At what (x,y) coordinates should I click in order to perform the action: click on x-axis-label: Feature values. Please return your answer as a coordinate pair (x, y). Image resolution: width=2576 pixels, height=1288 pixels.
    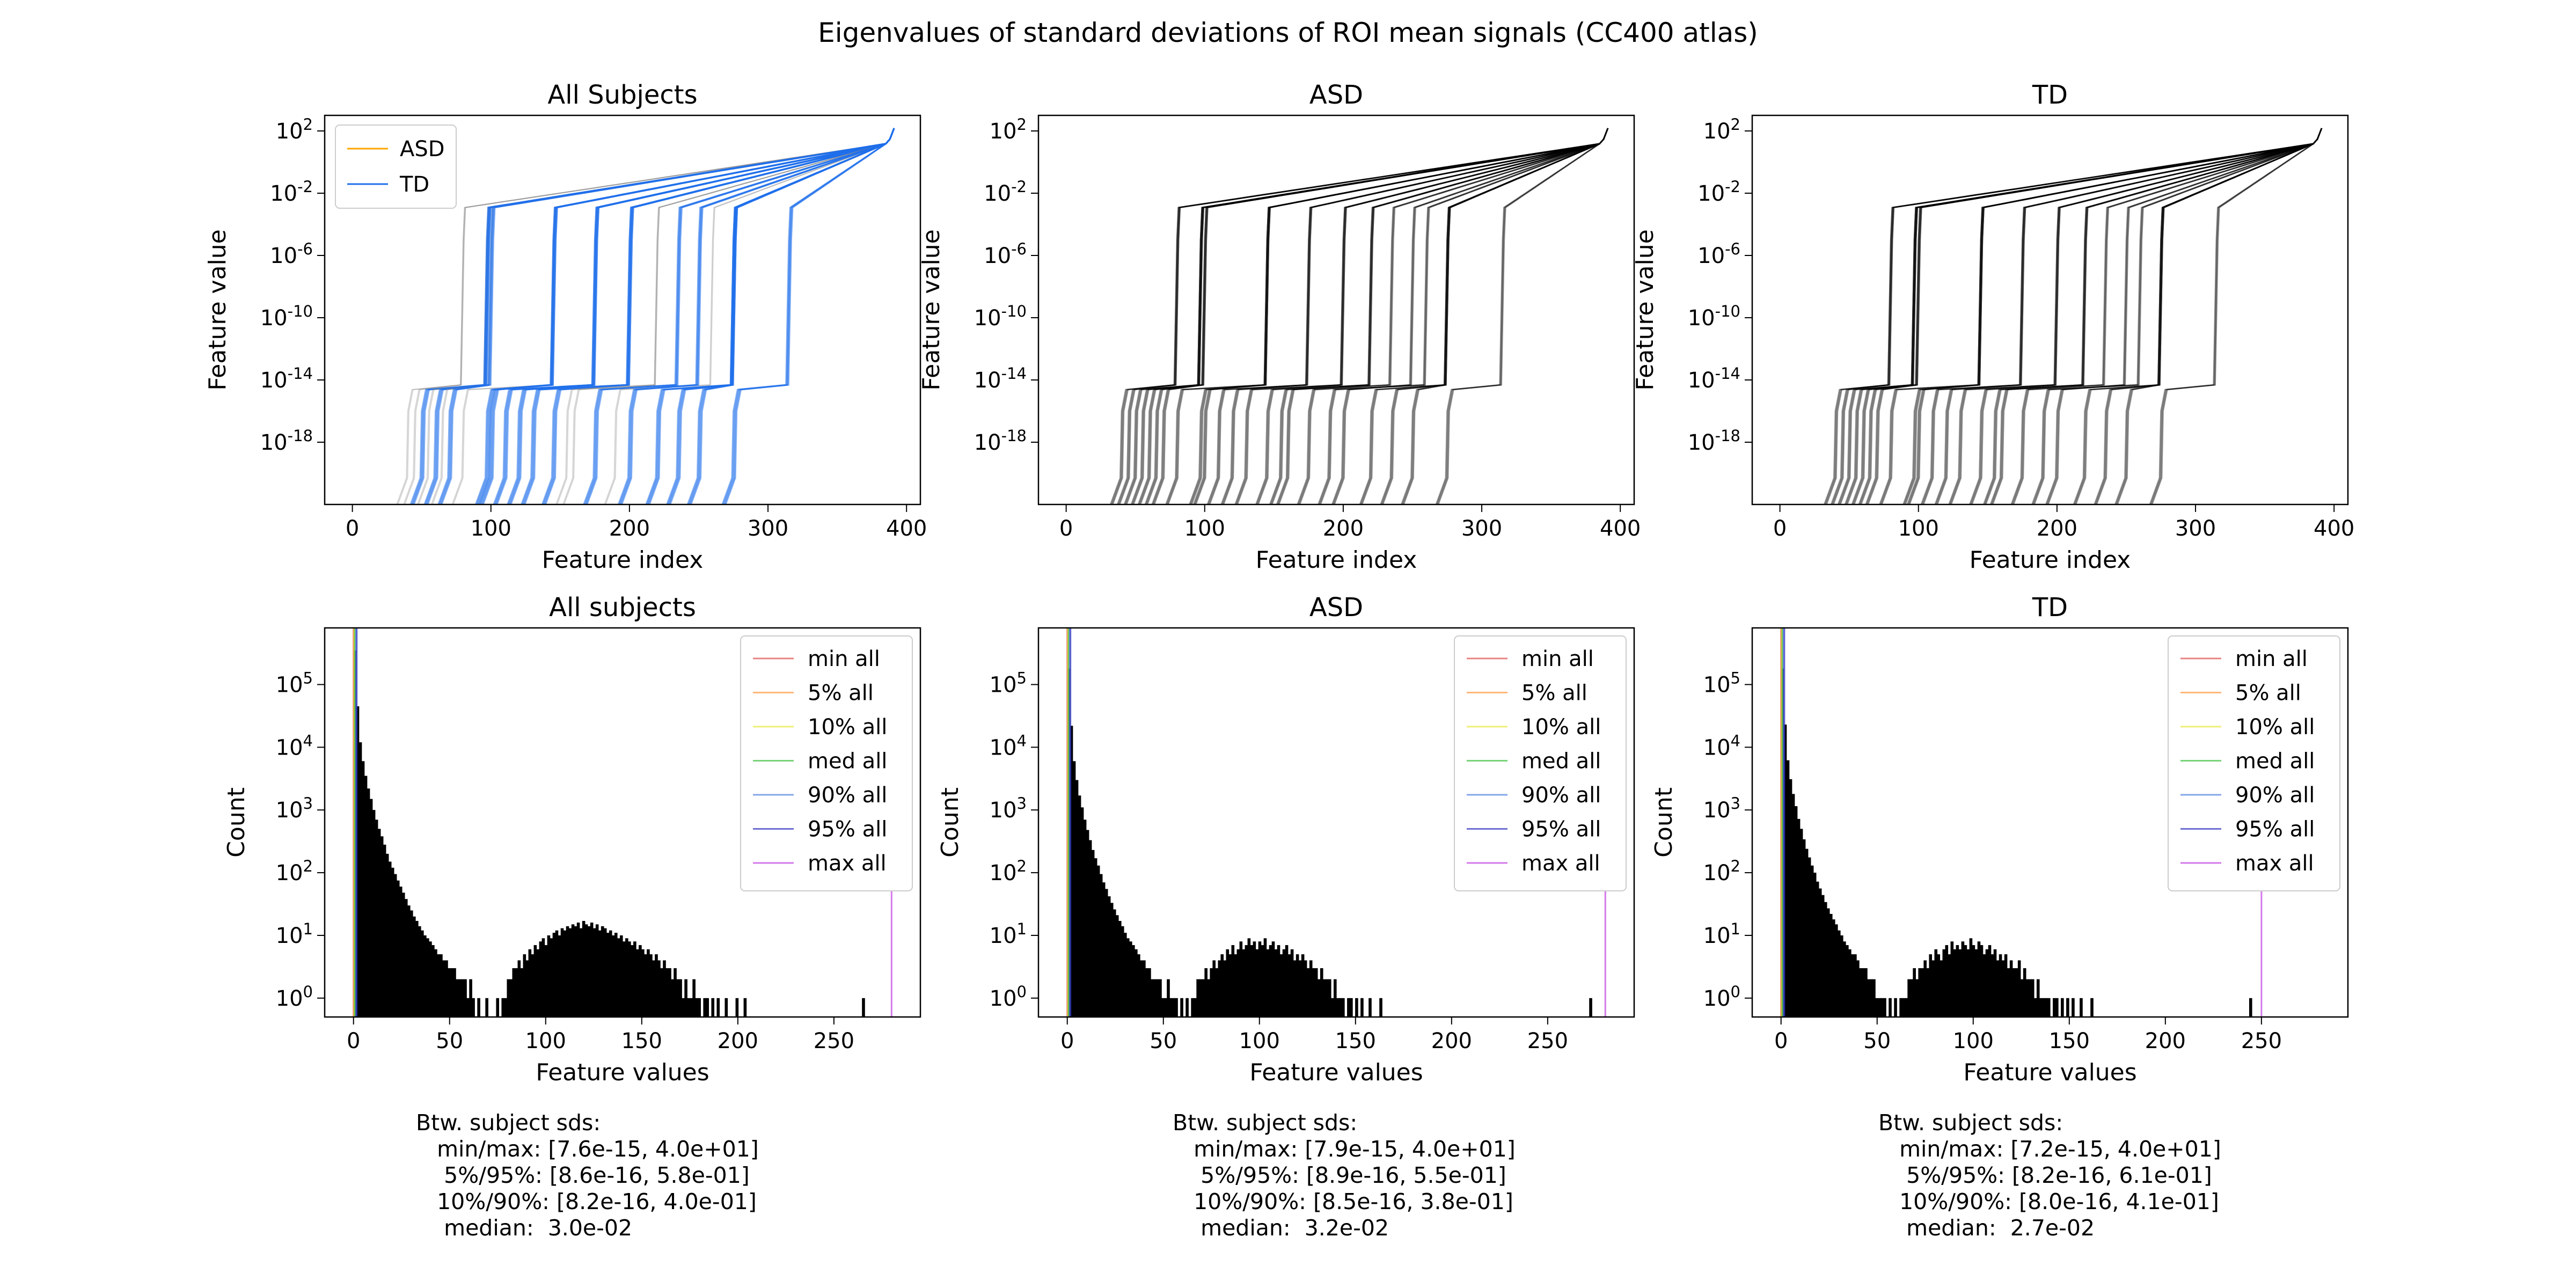
    Looking at the image, I should click on (2049, 1072).